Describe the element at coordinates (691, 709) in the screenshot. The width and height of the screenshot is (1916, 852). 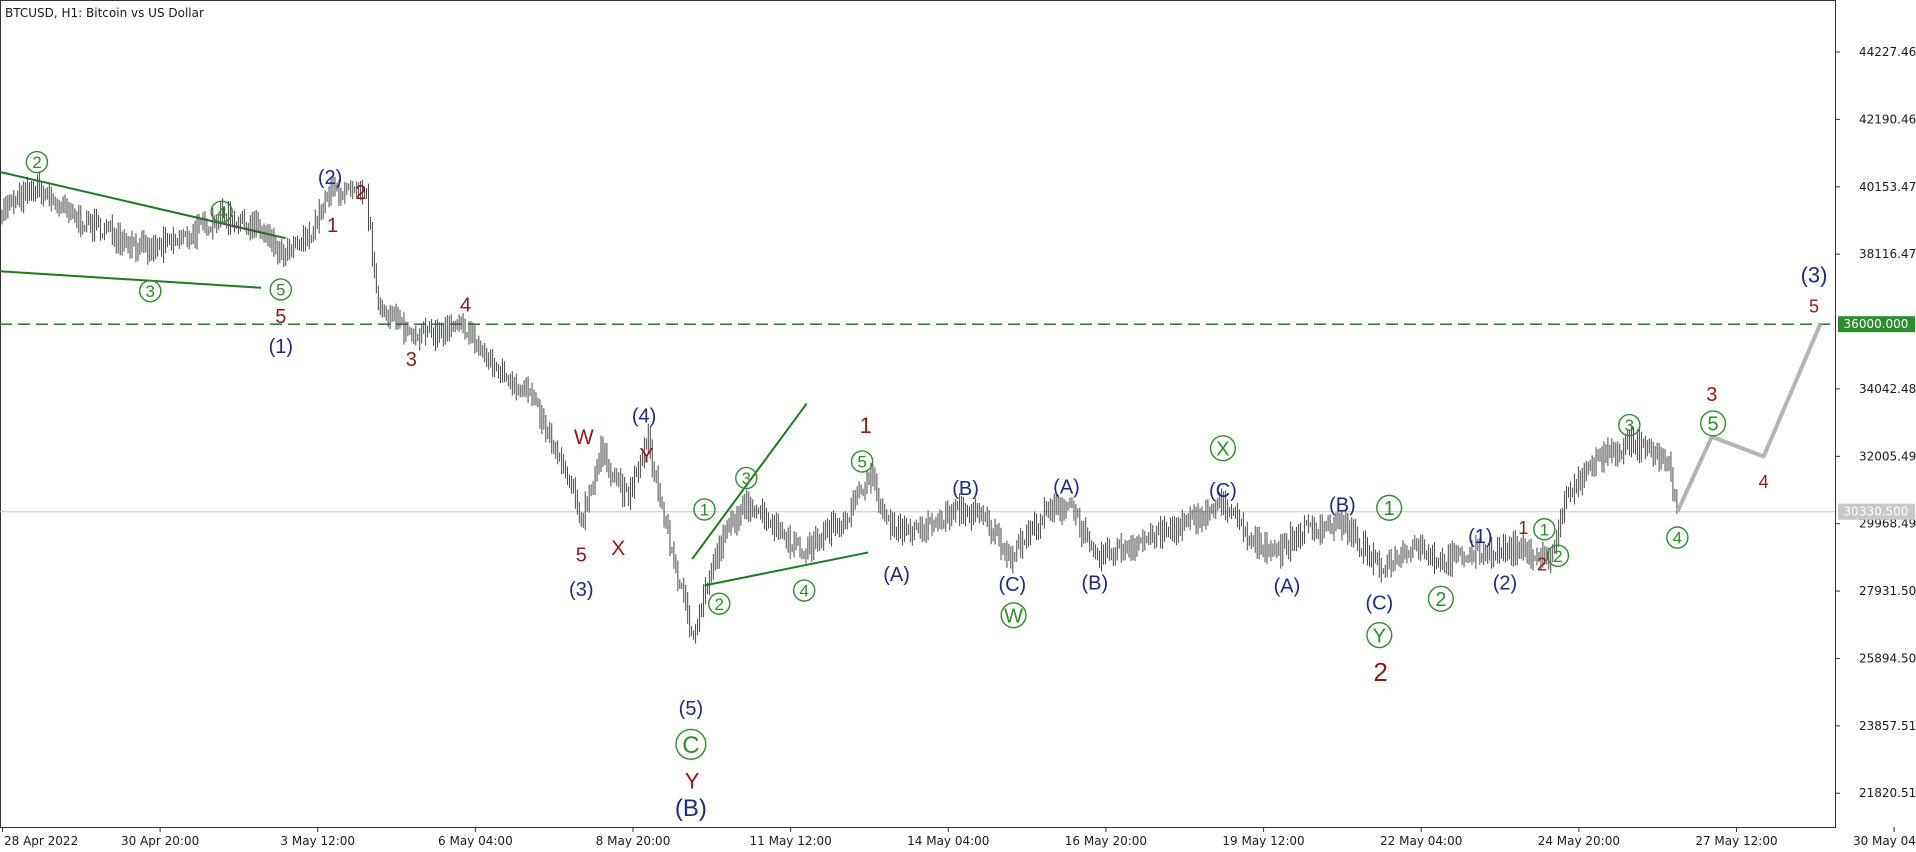
I see `wave-label-23: (5)` at that location.